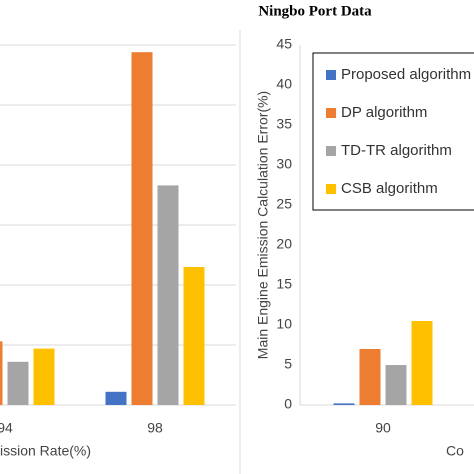 The image size is (474, 474). What do you see at coordinates (384, 112) in the screenshot?
I see `legend-label: DP algorithm` at bounding box center [384, 112].